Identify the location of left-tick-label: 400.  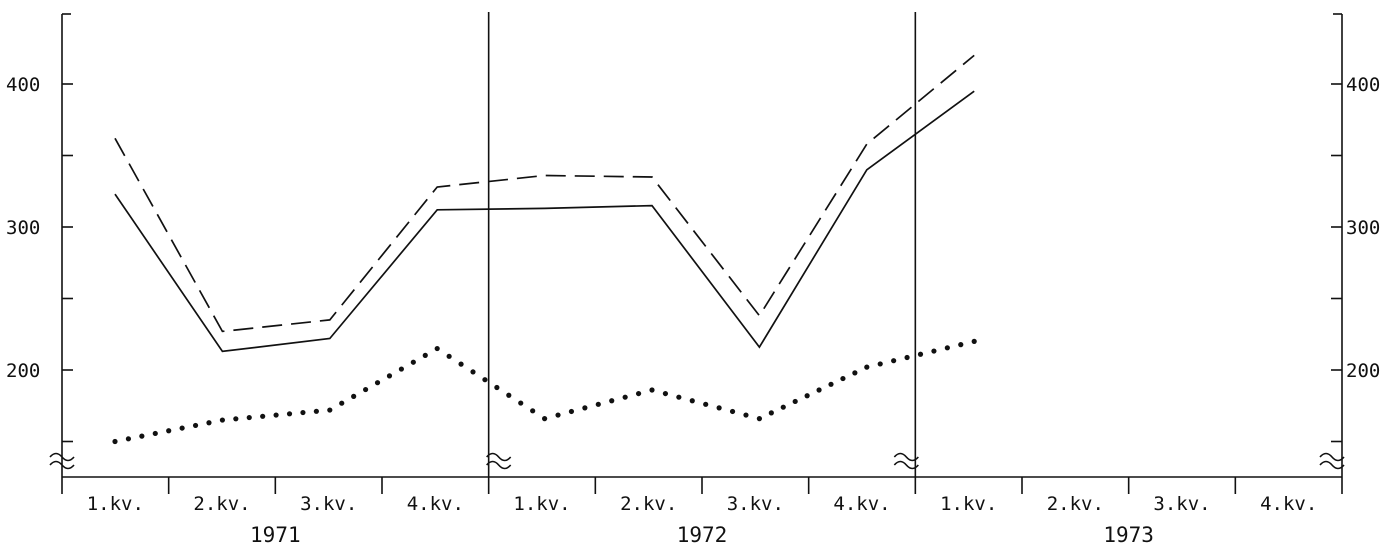
(23, 85).